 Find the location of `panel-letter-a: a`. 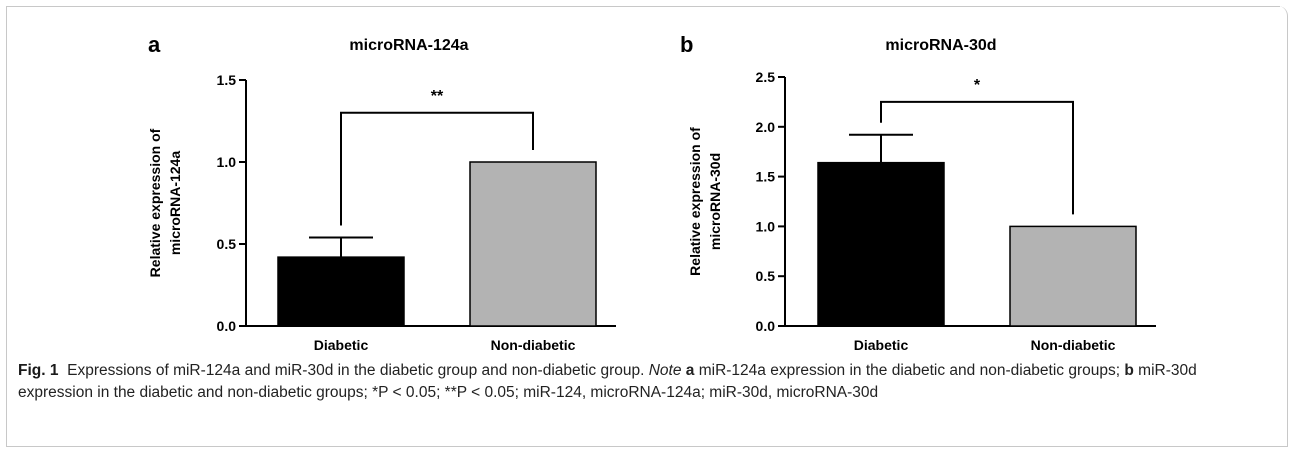

panel-letter-a: a is located at coordinates (154, 44).